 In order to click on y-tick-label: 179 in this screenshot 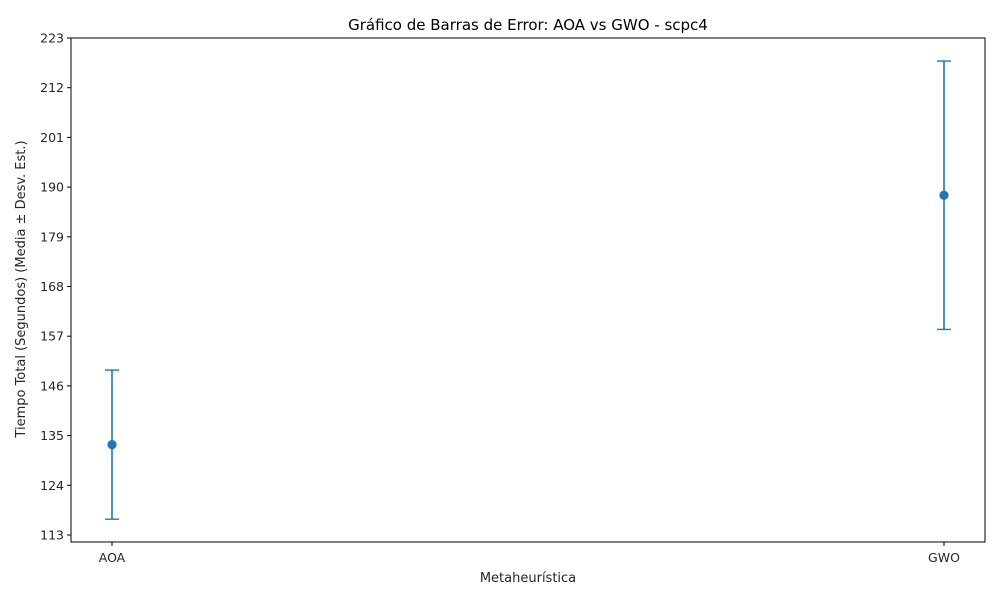, I will do `click(52, 236)`.